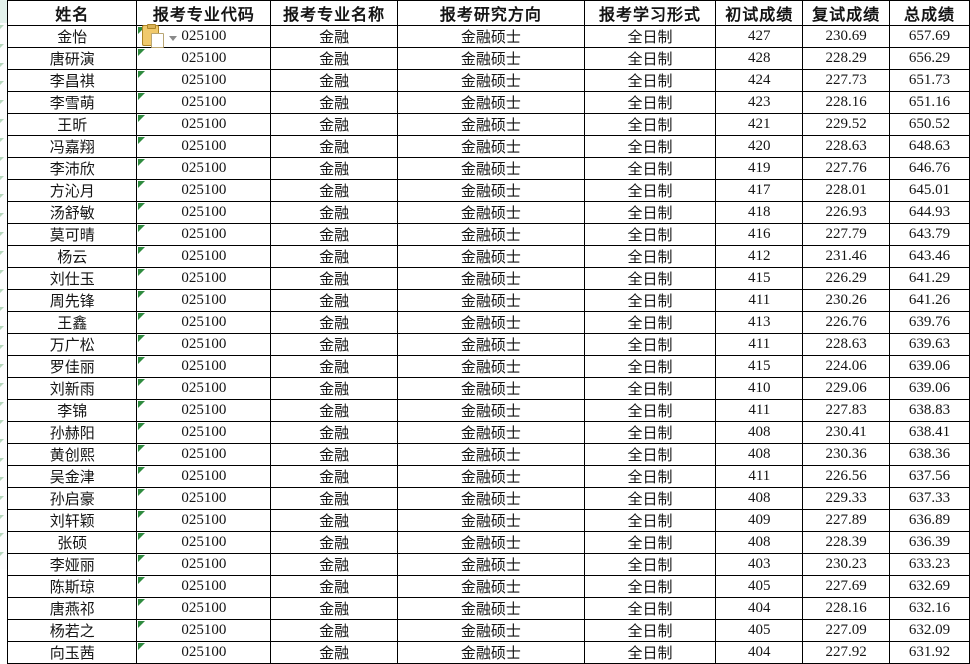 This screenshot has width=970, height=664. I want to click on cell-retest-score: 228.63, so click(846, 146).